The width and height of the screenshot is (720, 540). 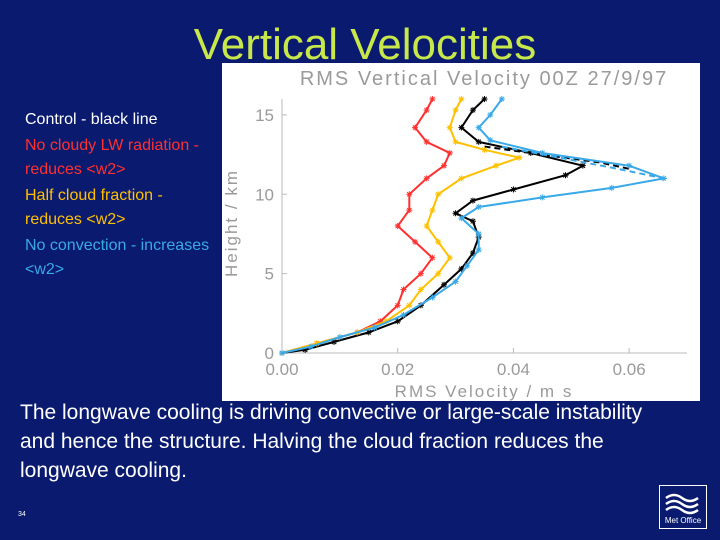 I want to click on y-tick-label: 0, so click(x=269, y=353).